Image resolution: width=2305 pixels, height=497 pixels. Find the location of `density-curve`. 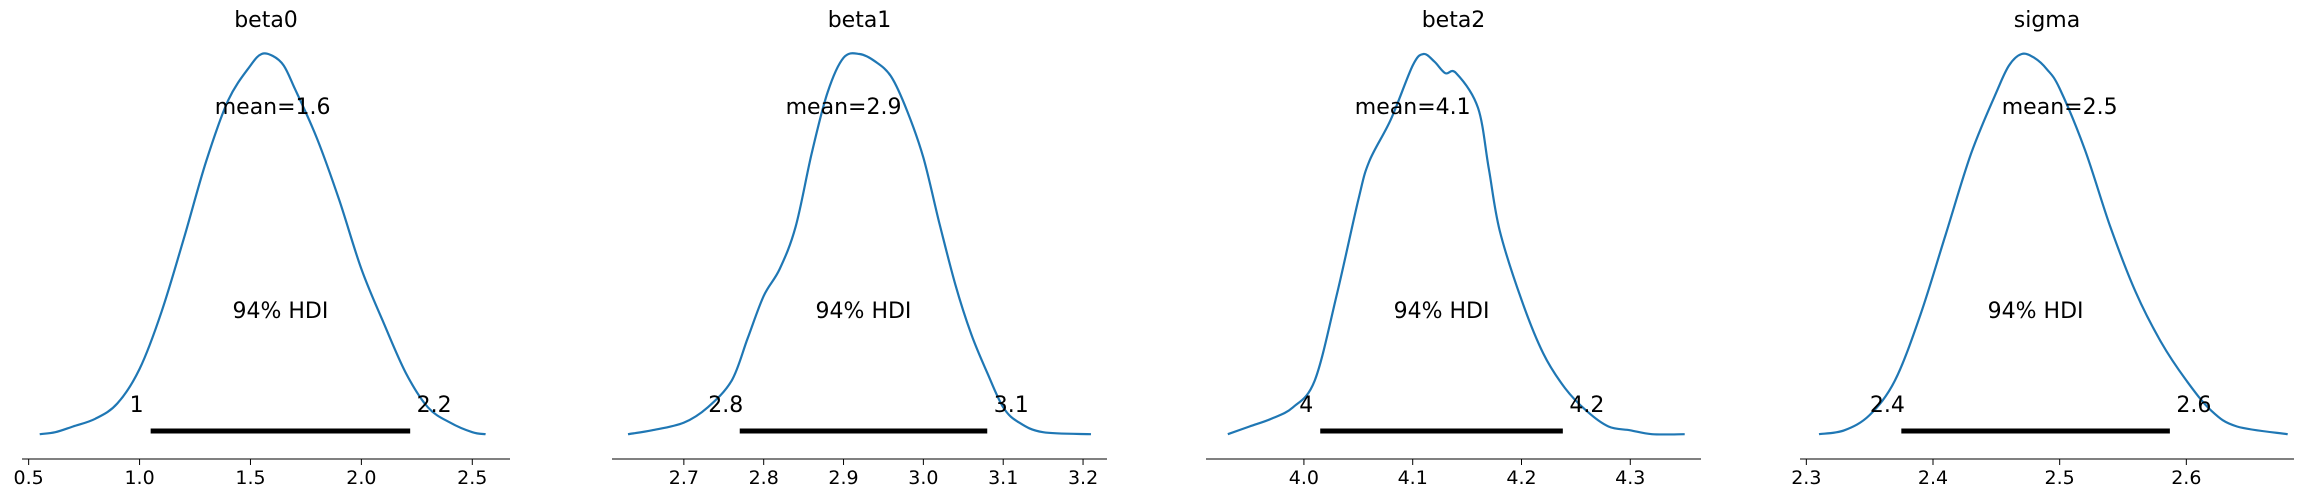

density-curve is located at coordinates (262, 244).